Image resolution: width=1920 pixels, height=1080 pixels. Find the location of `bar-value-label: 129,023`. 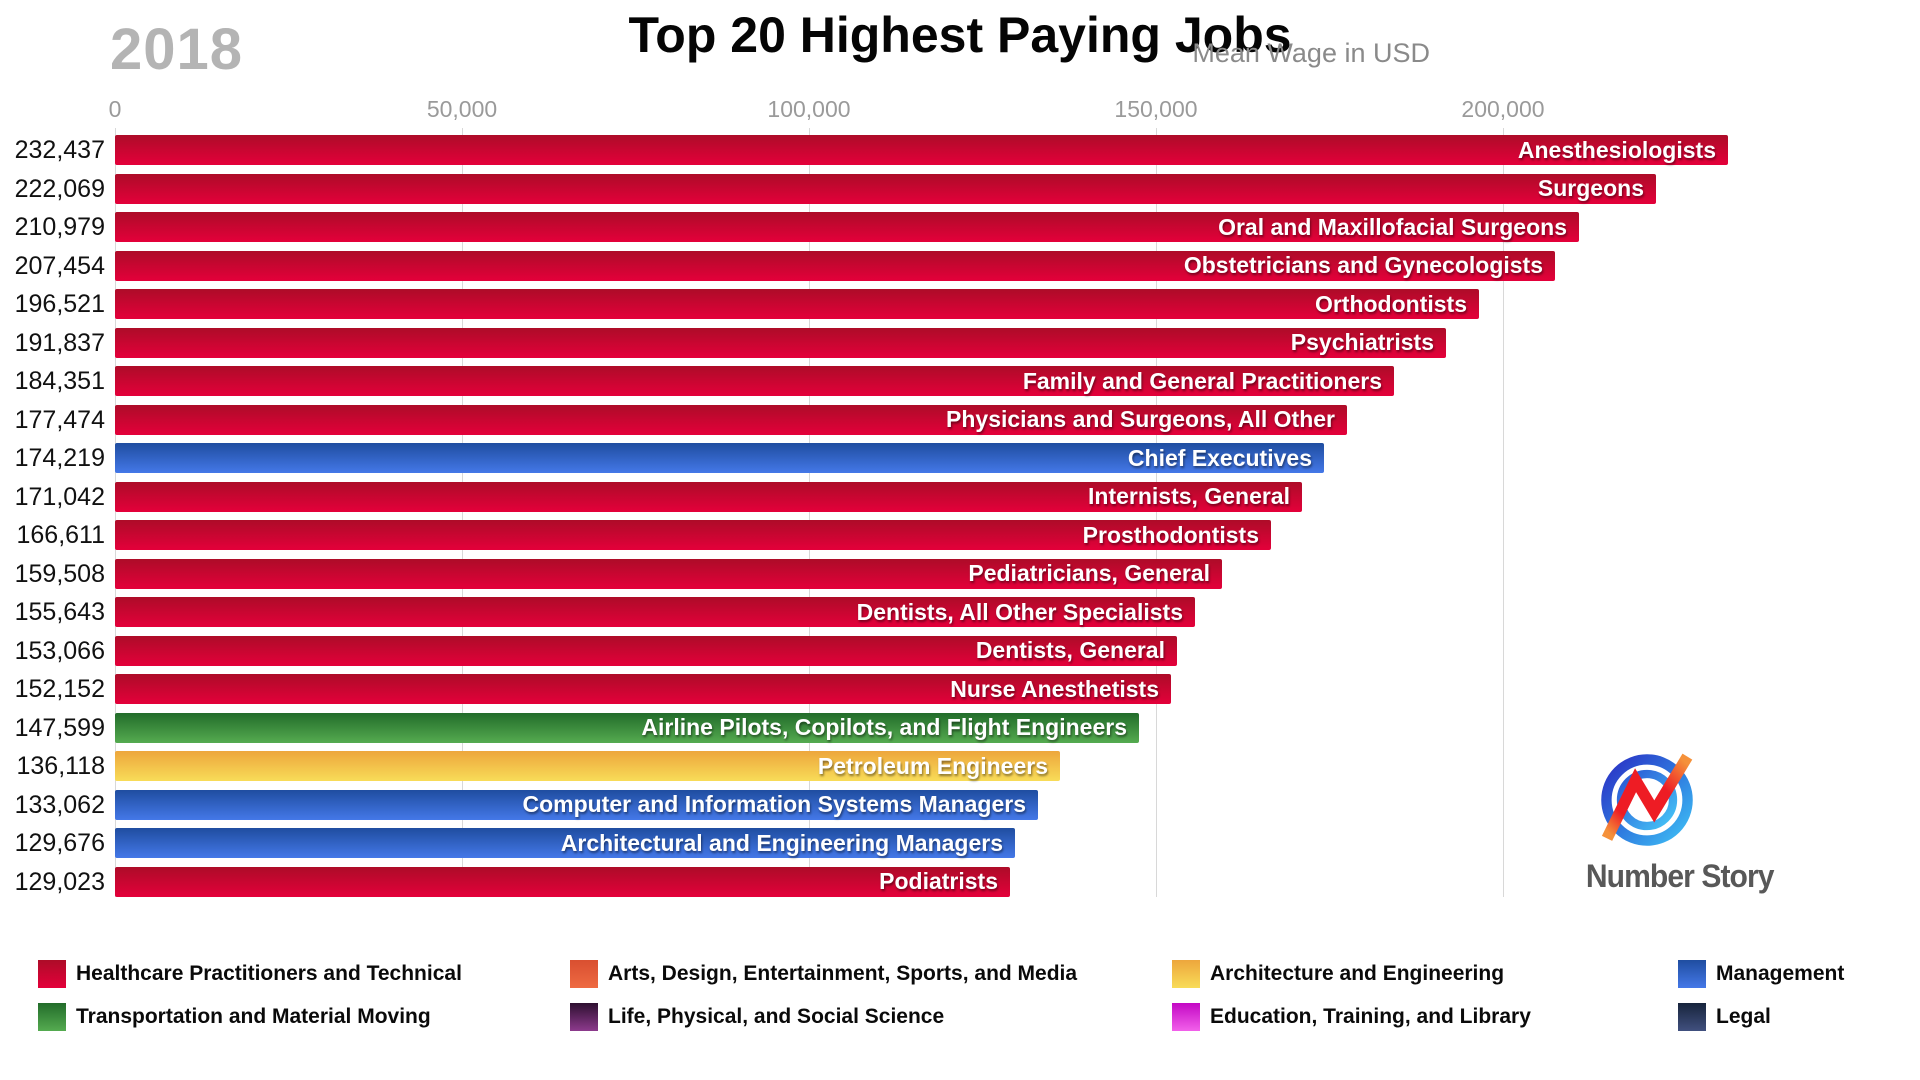

bar-value-label: 129,023 is located at coordinates (59, 881).